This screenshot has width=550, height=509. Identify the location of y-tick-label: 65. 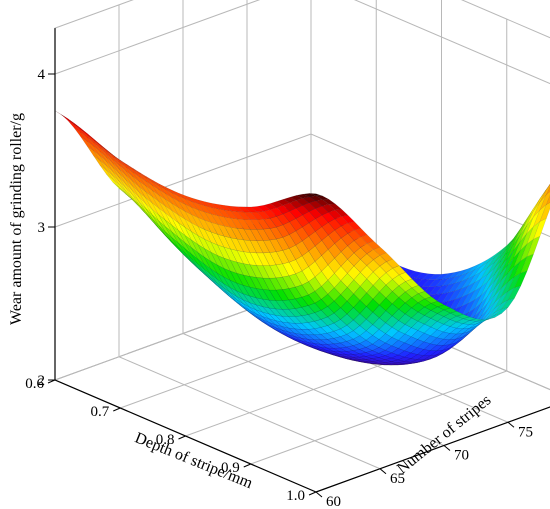
(397, 479).